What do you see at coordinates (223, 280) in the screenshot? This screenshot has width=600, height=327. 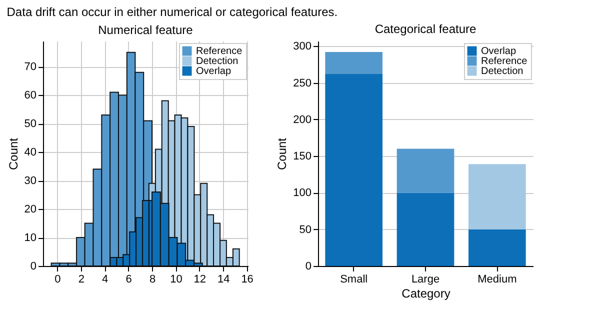 I see `x-tick-label: 14` at bounding box center [223, 280].